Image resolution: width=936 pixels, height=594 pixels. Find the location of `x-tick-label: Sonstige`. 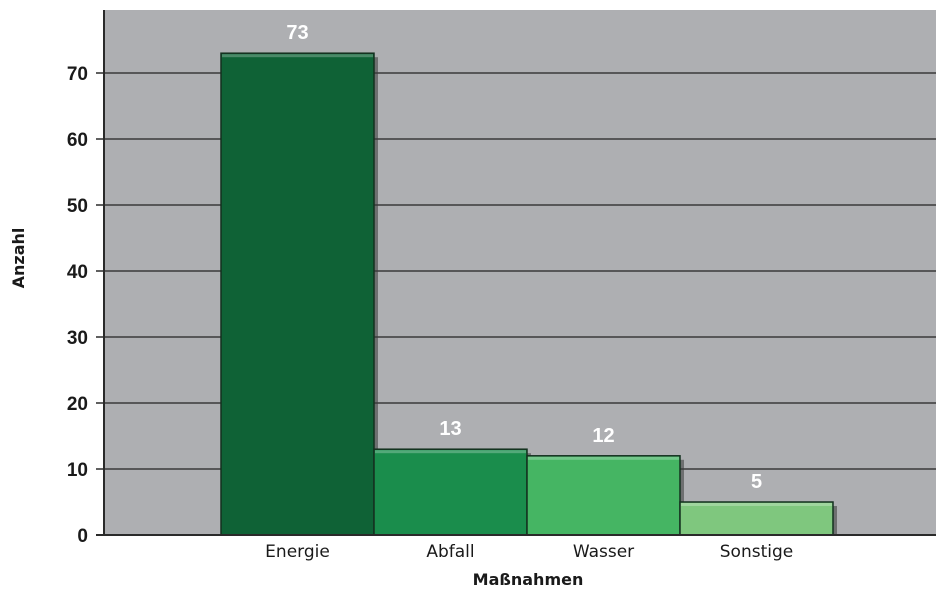

x-tick-label: Sonstige is located at coordinates (756, 552).